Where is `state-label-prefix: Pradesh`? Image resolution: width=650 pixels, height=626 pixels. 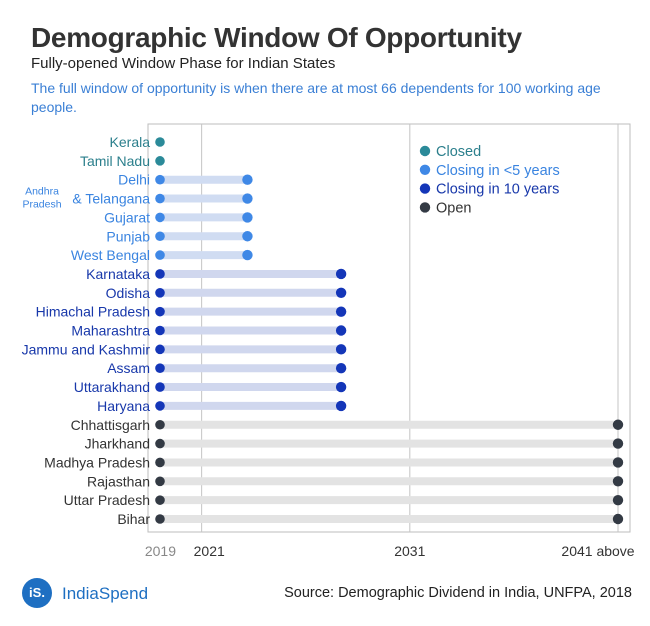
state-label-prefix: Pradesh is located at coordinates (41, 205).